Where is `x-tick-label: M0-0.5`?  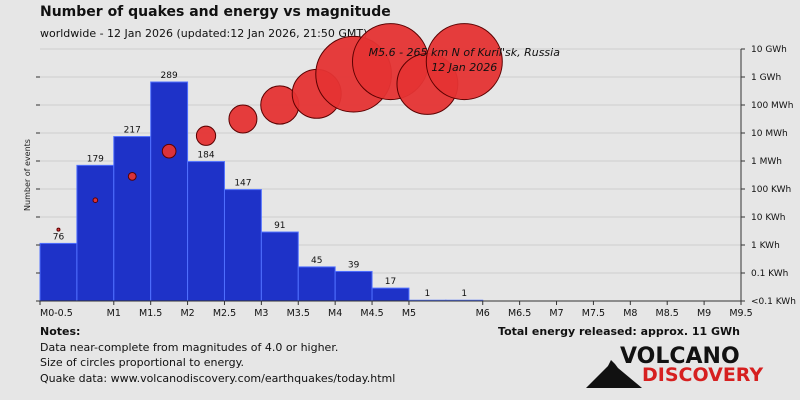 x-tick-label: M0-0.5 is located at coordinates (56, 313).